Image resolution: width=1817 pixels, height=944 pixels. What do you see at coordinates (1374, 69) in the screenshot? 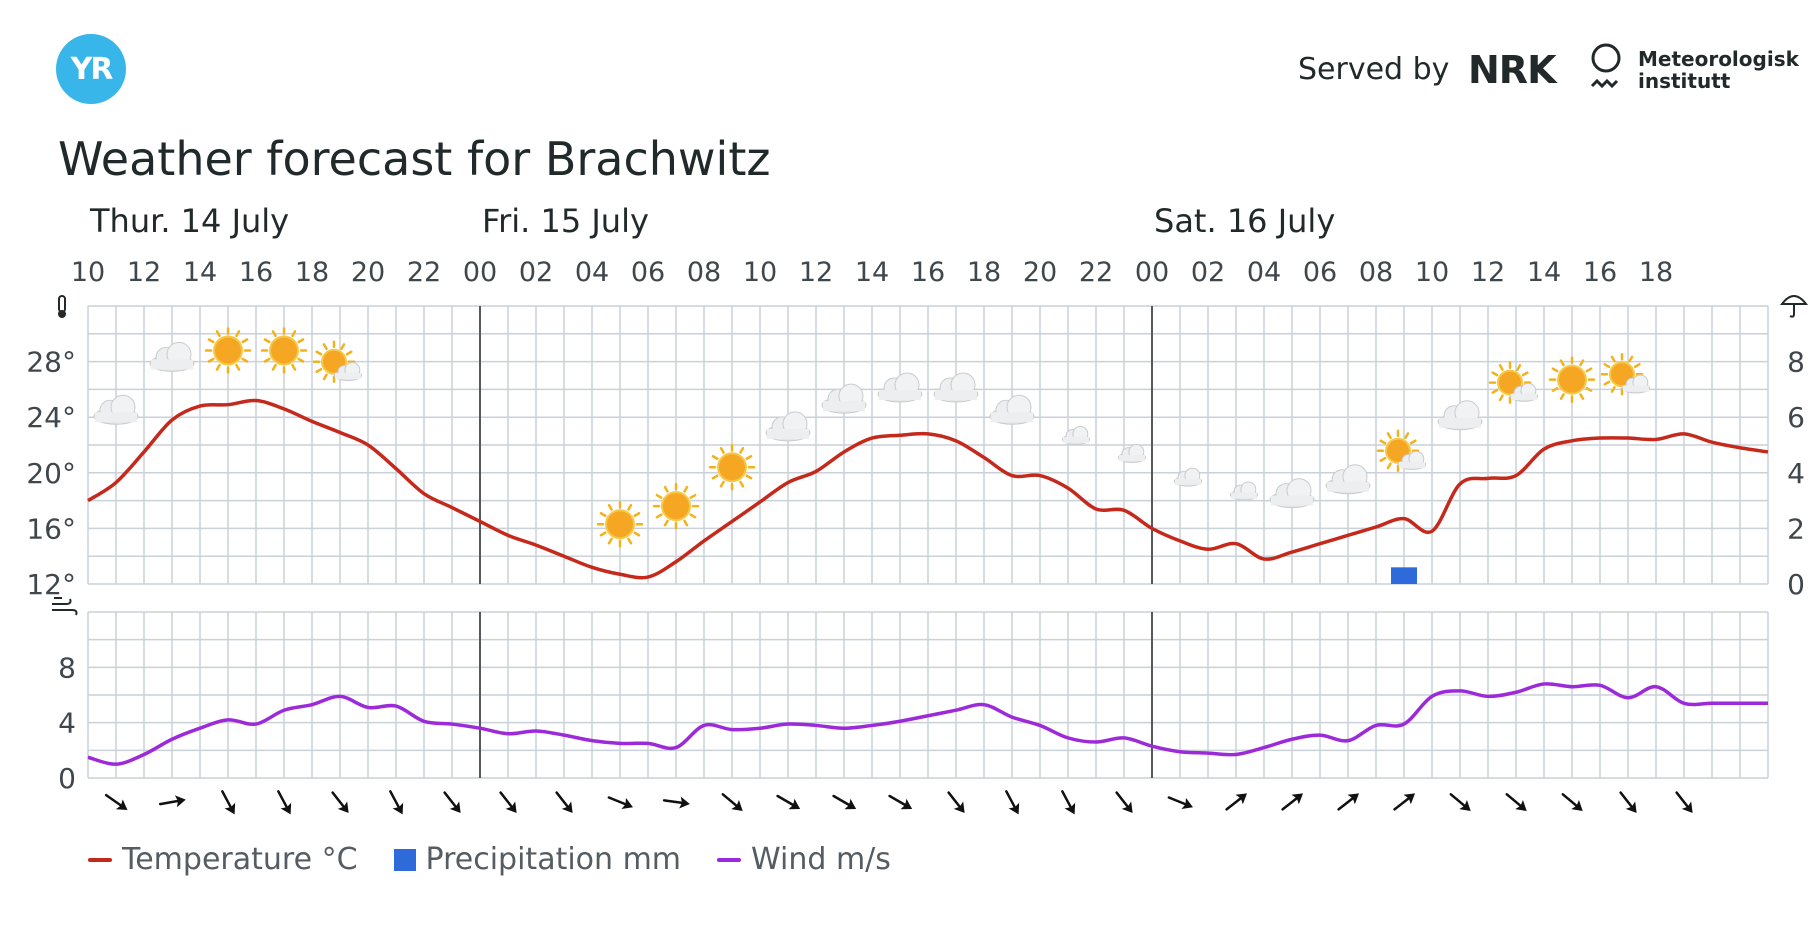
I see `served-by-label: Served by` at bounding box center [1374, 69].